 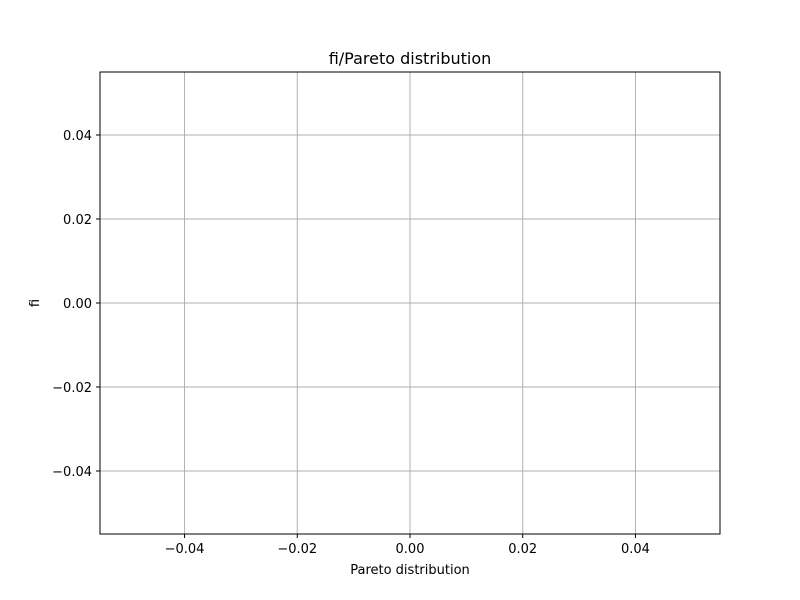 What do you see at coordinates (185, 549) in the screenshot?
I see `x-tick-label: −0.04` at bounding box center [185, 549].